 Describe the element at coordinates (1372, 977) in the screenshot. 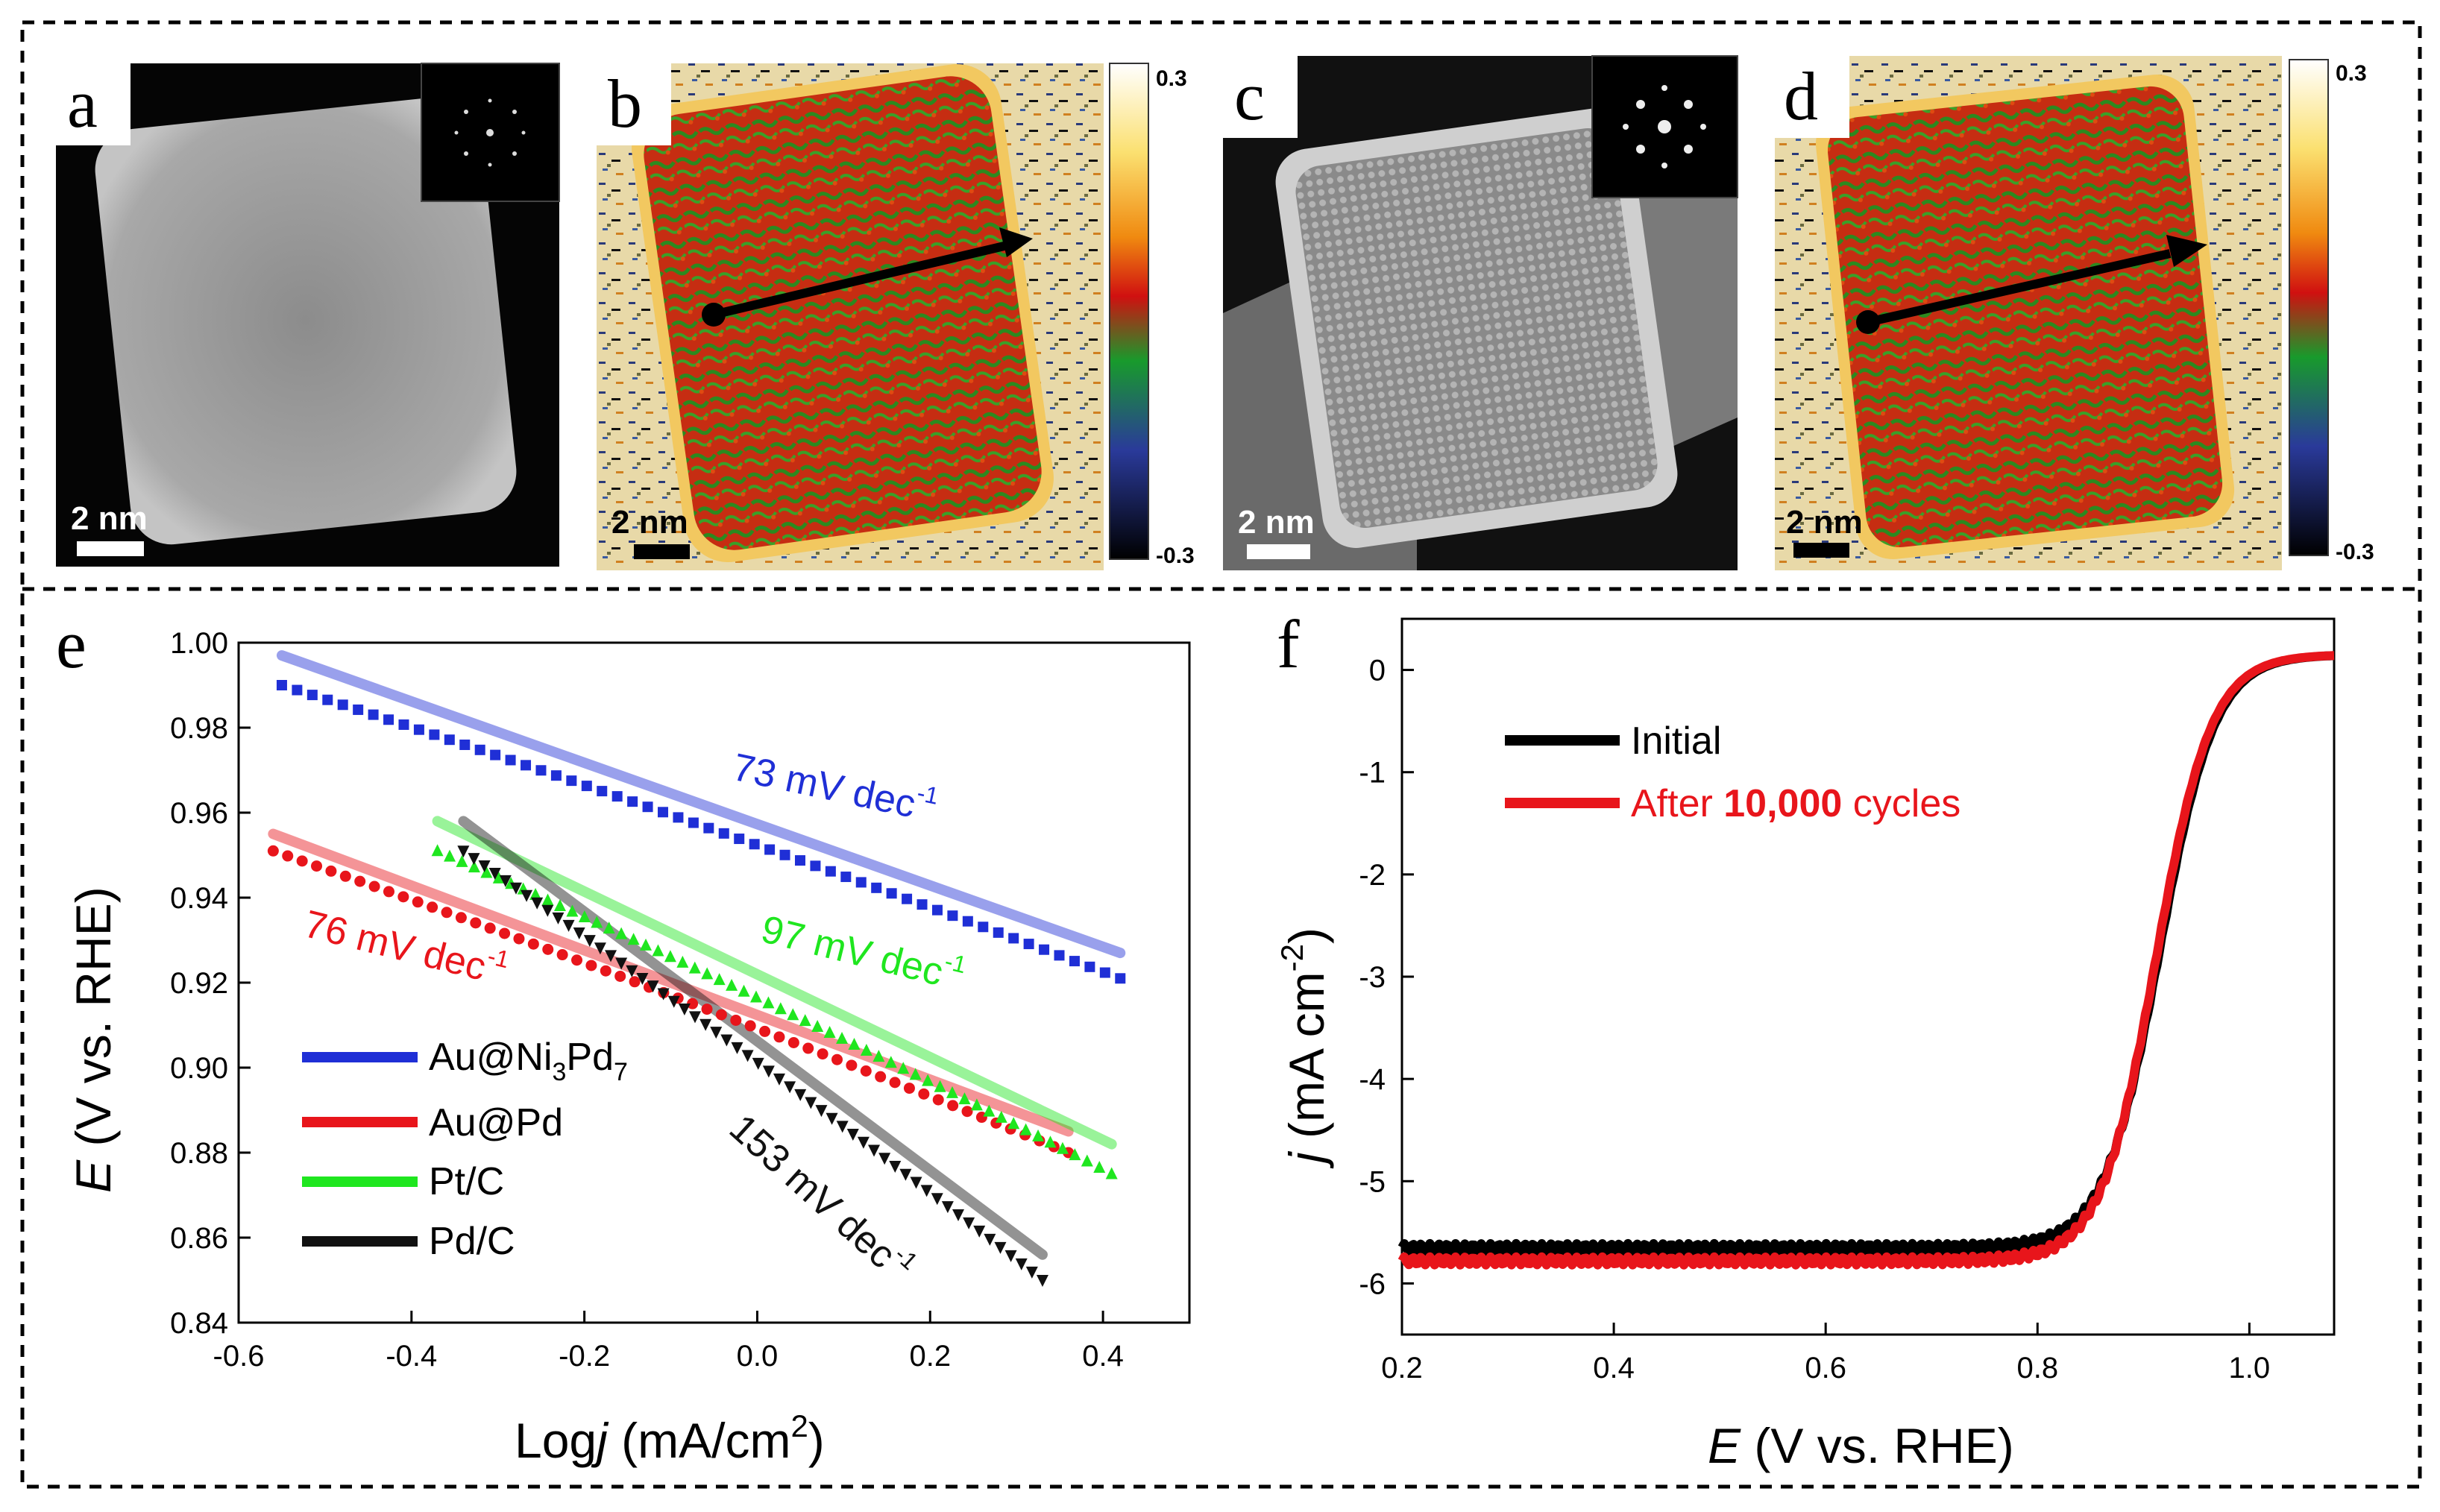

I see `f-ytick-label-3: -3` at that location.